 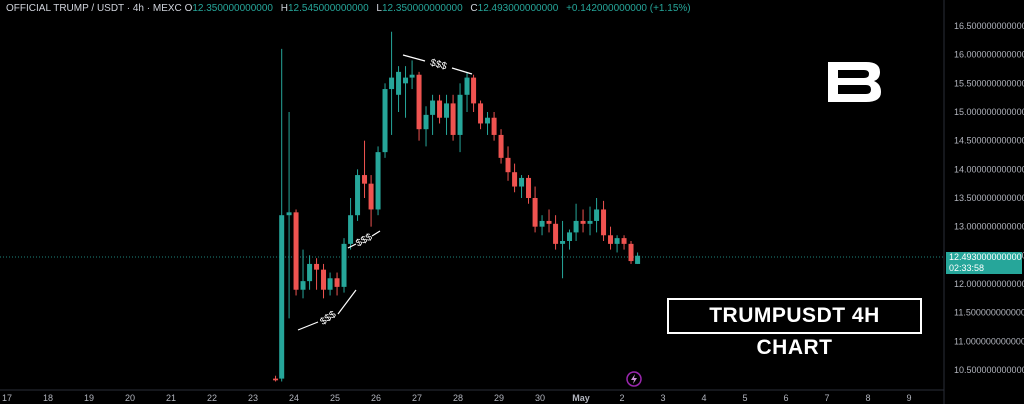 What do you see at coordinates (621, 398) in the screenshot?
I see `x-tick-label: 2` at bounding box center [621, 398].